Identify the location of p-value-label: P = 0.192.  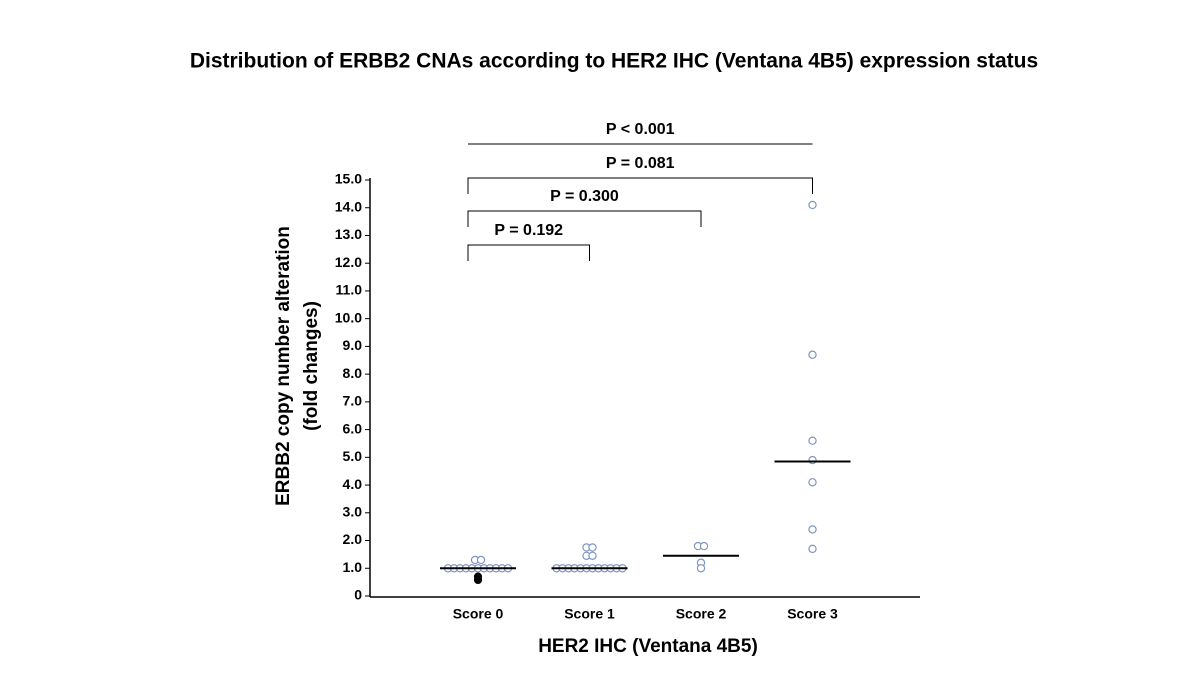
(528, 230).